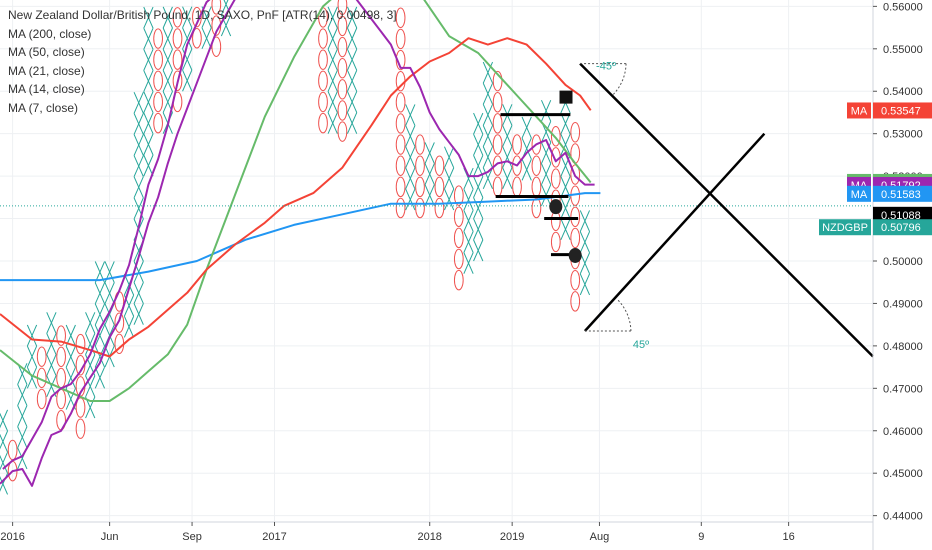 This screenshot has height=550, width=932. I want to click on angle-arc-bottom, so click(624, 315).